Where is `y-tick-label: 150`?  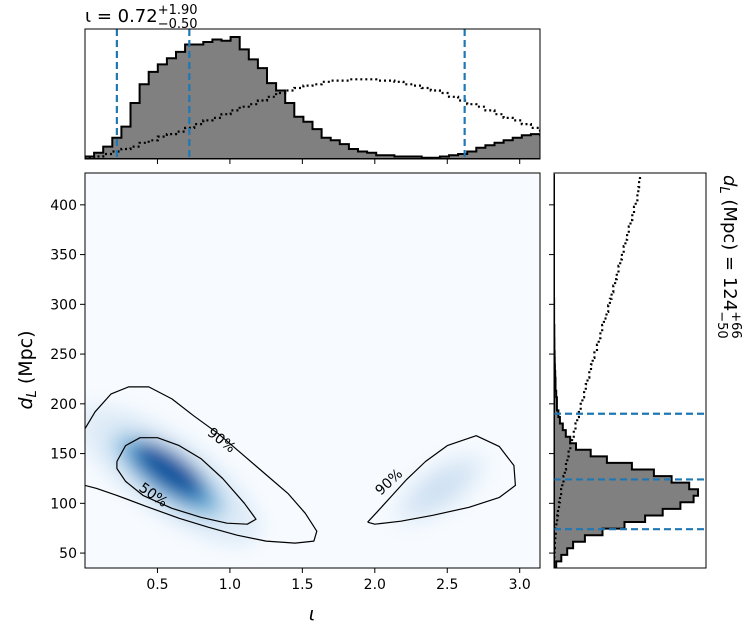
y-tick-label: 150 is located at coordinates (63, 455).